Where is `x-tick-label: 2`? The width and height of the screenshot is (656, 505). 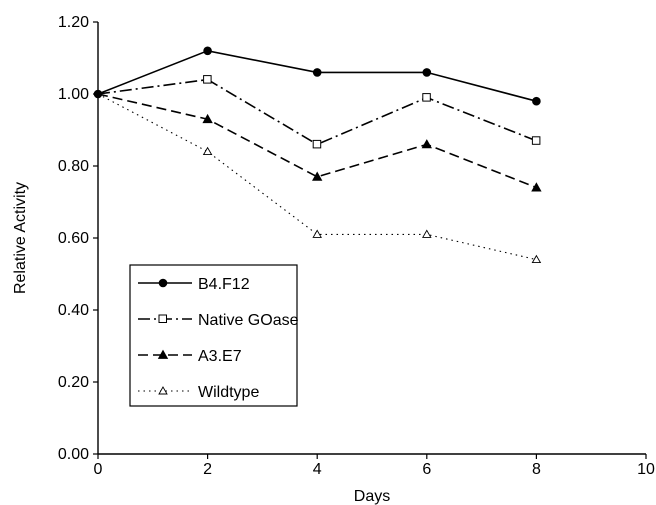
x-tick-label: 2 is located at coordinates (207, 469).